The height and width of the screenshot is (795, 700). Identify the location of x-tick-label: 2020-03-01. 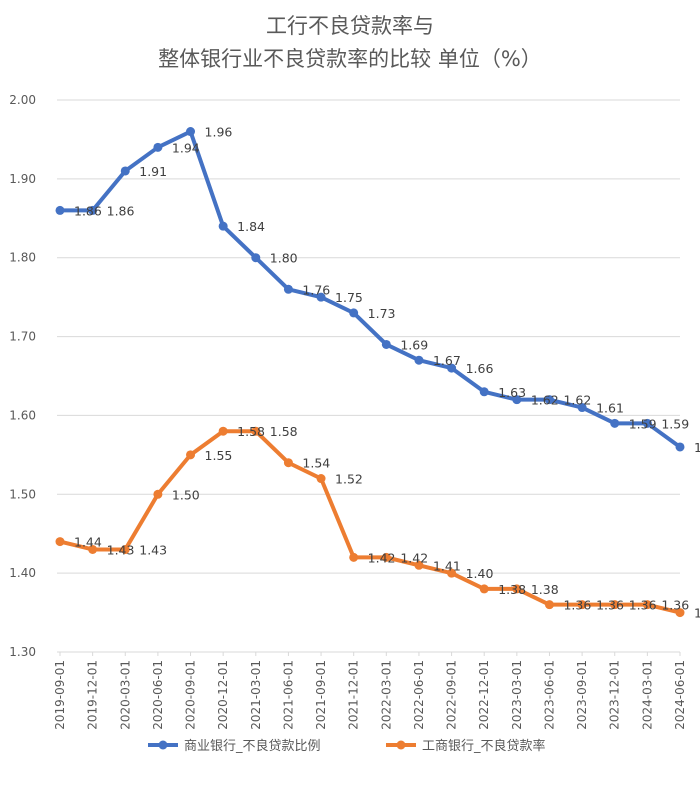
(125, 695).